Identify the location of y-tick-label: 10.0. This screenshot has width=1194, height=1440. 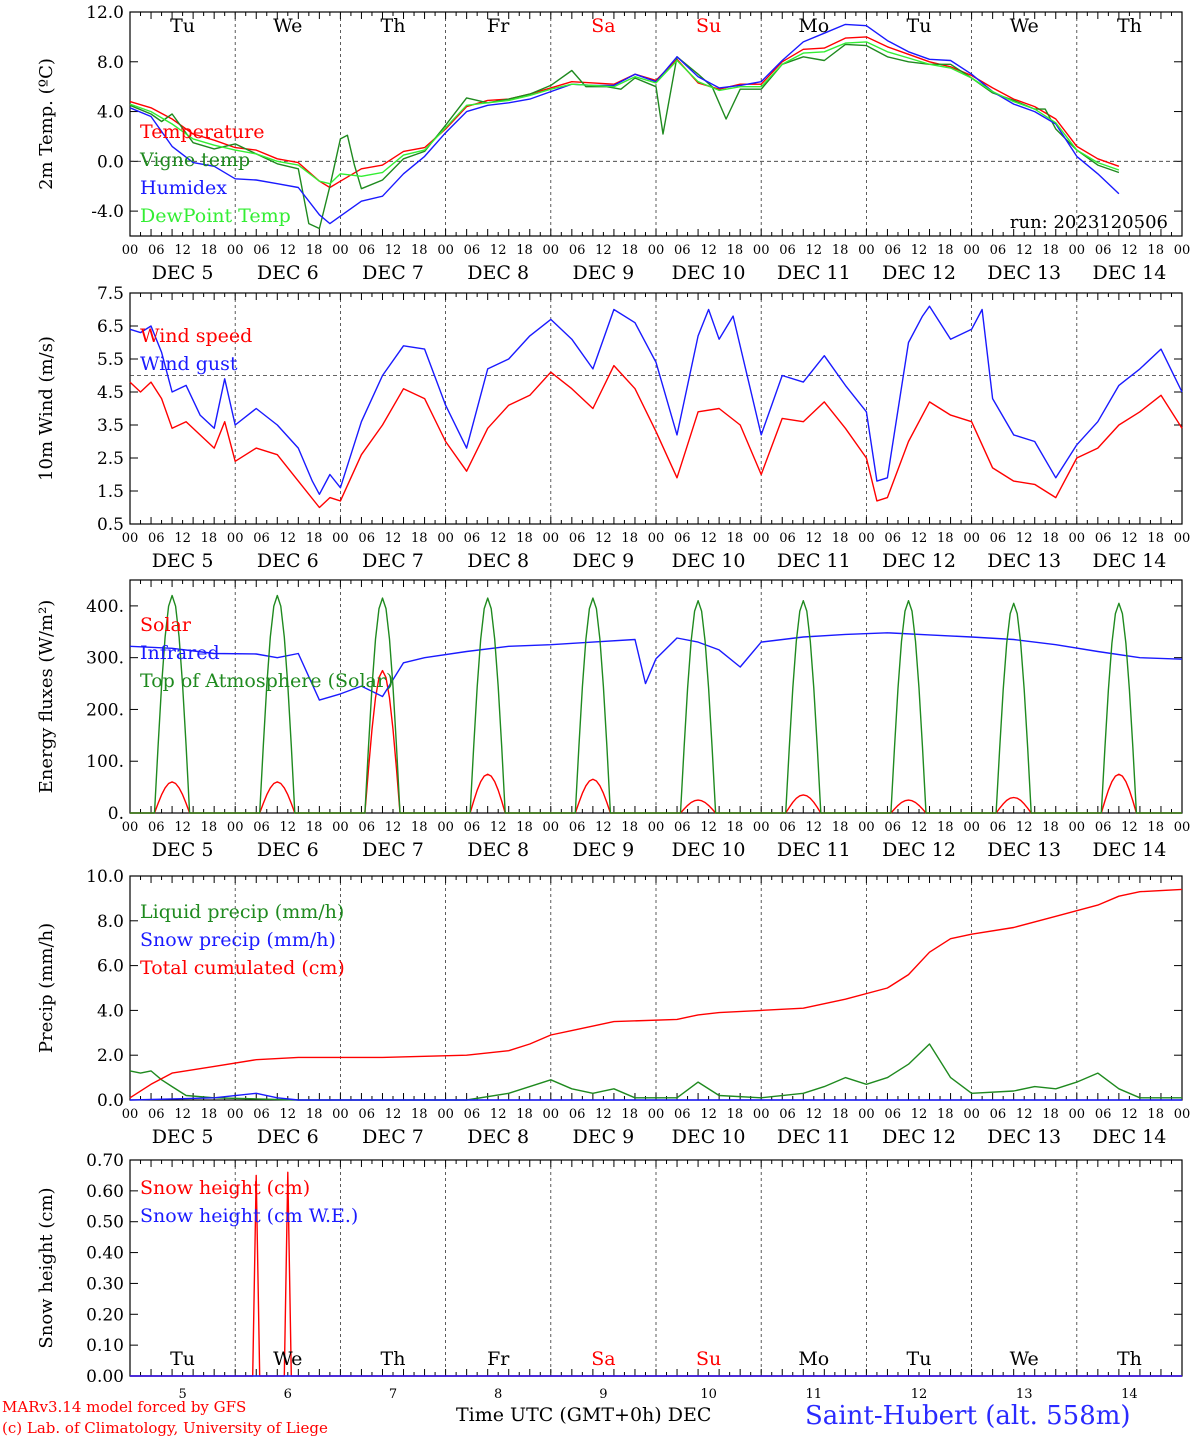
(105, 877).